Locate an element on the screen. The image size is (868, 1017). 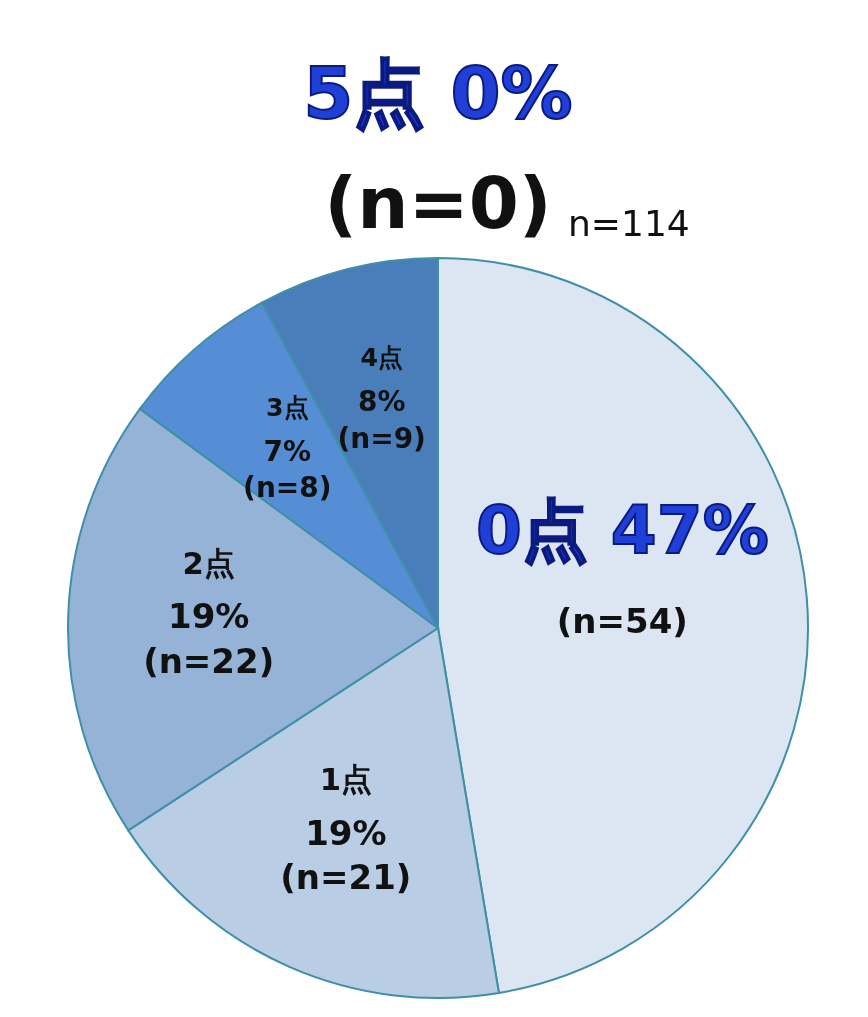
slice-label: 3点 is located at coordinates (287, 407).